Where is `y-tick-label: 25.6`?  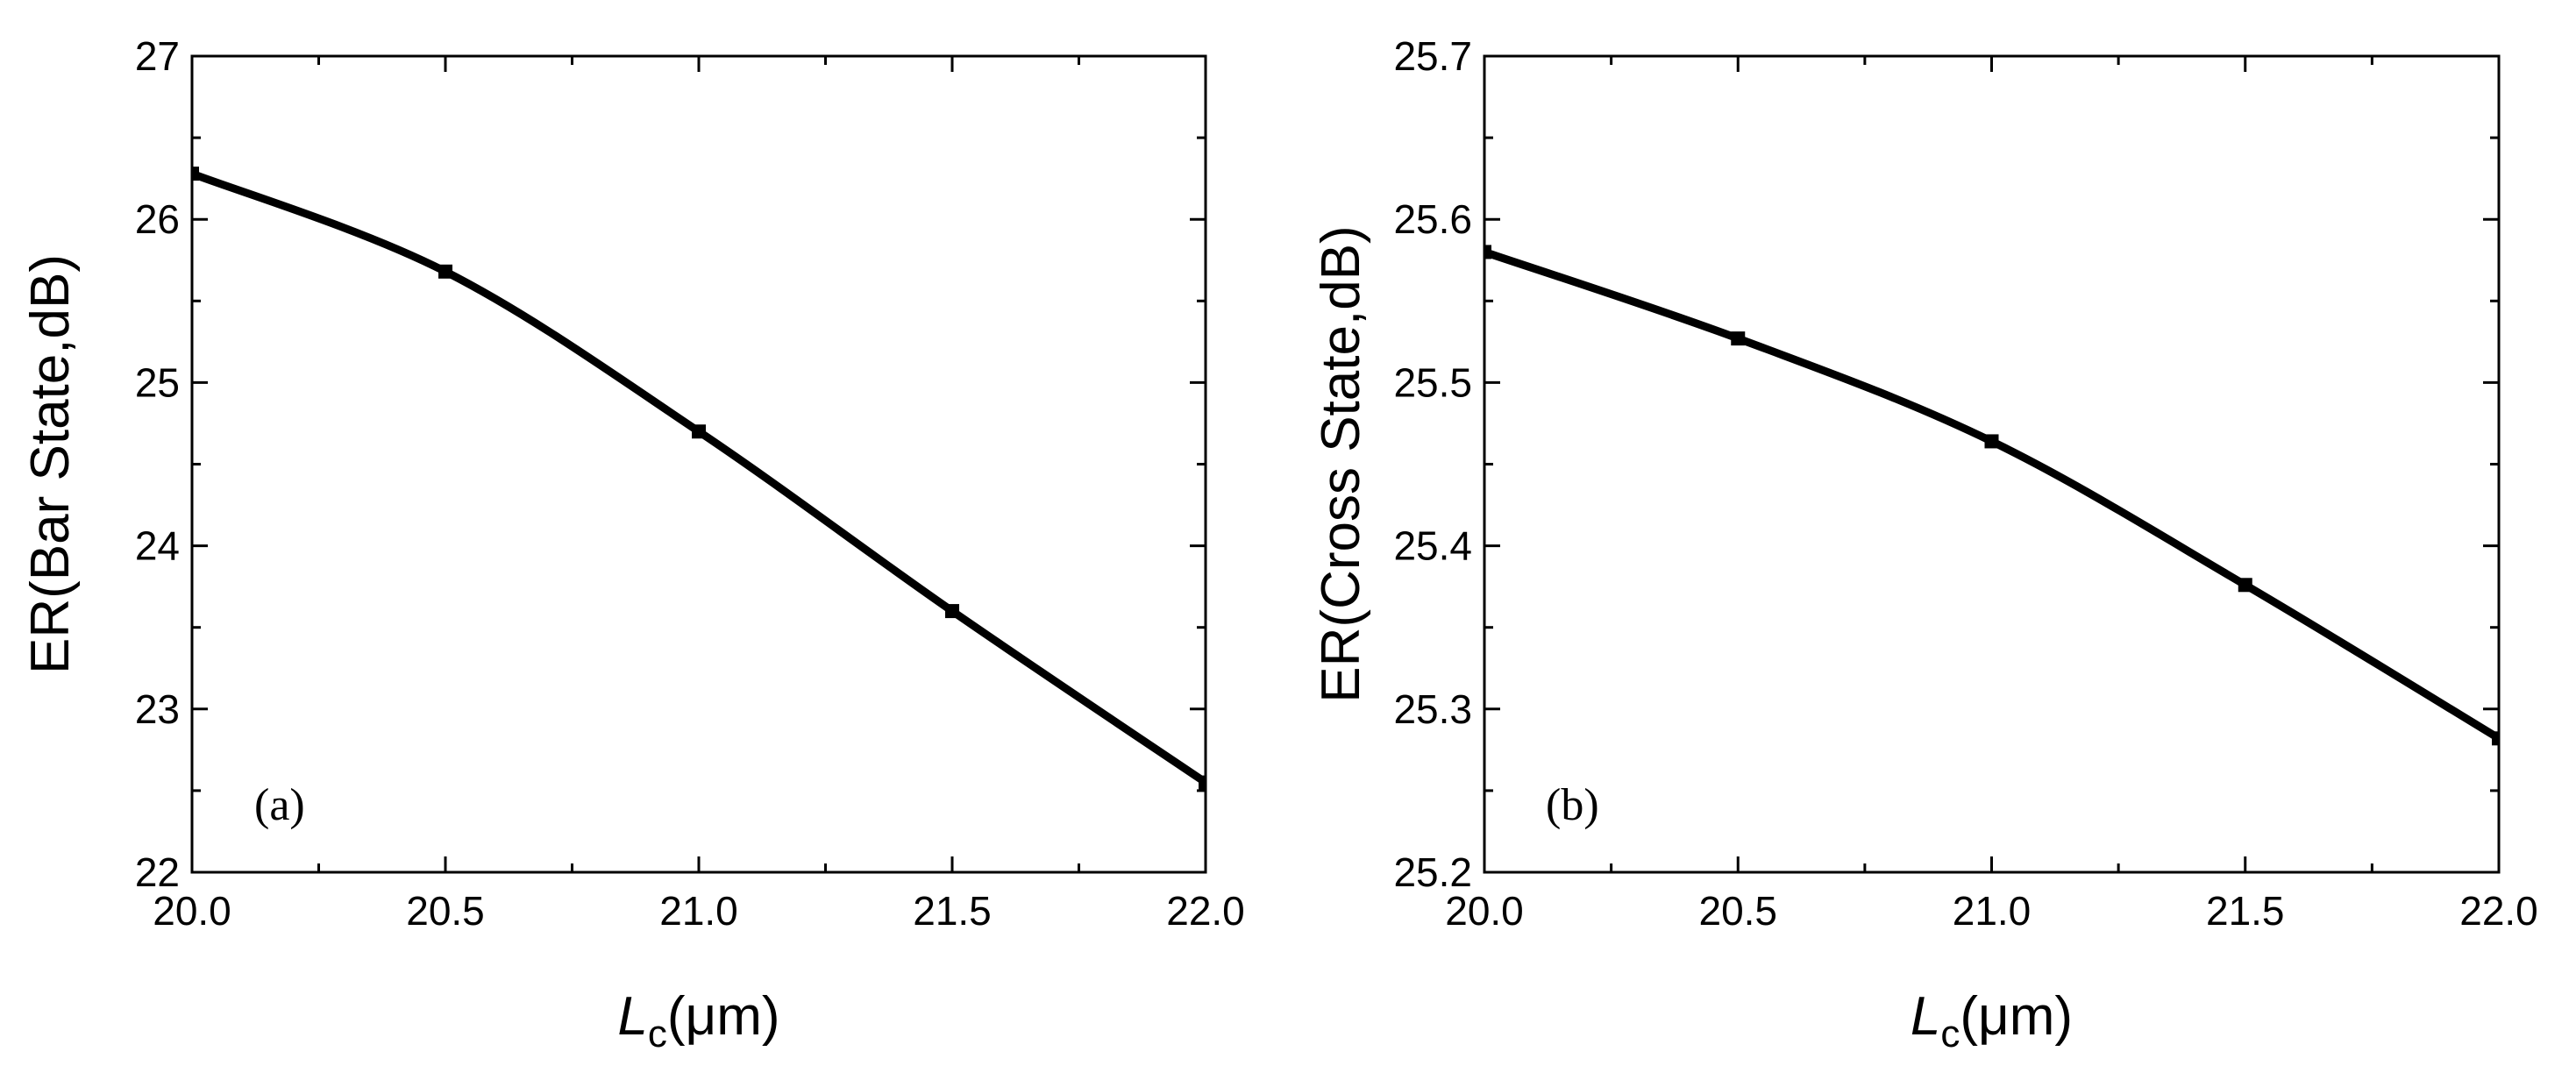 y-tick-label: 25.6 is located at coordinates (1432, 219).